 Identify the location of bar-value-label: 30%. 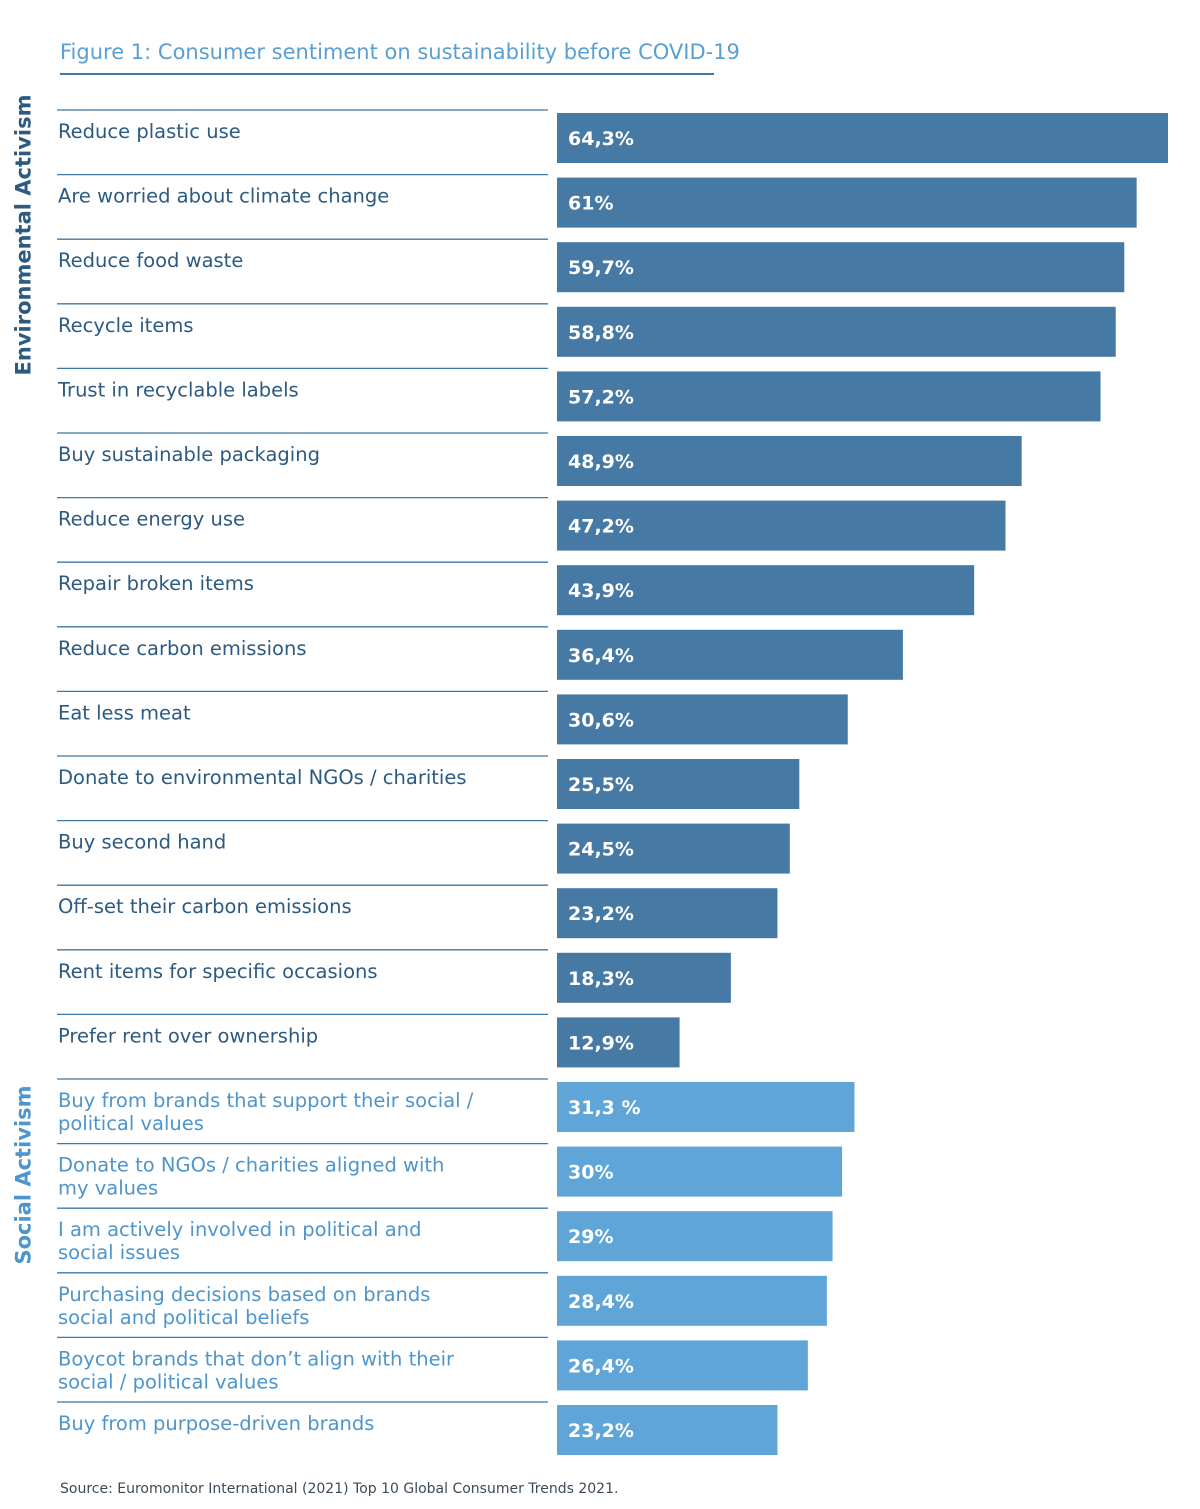
(590, 1173).